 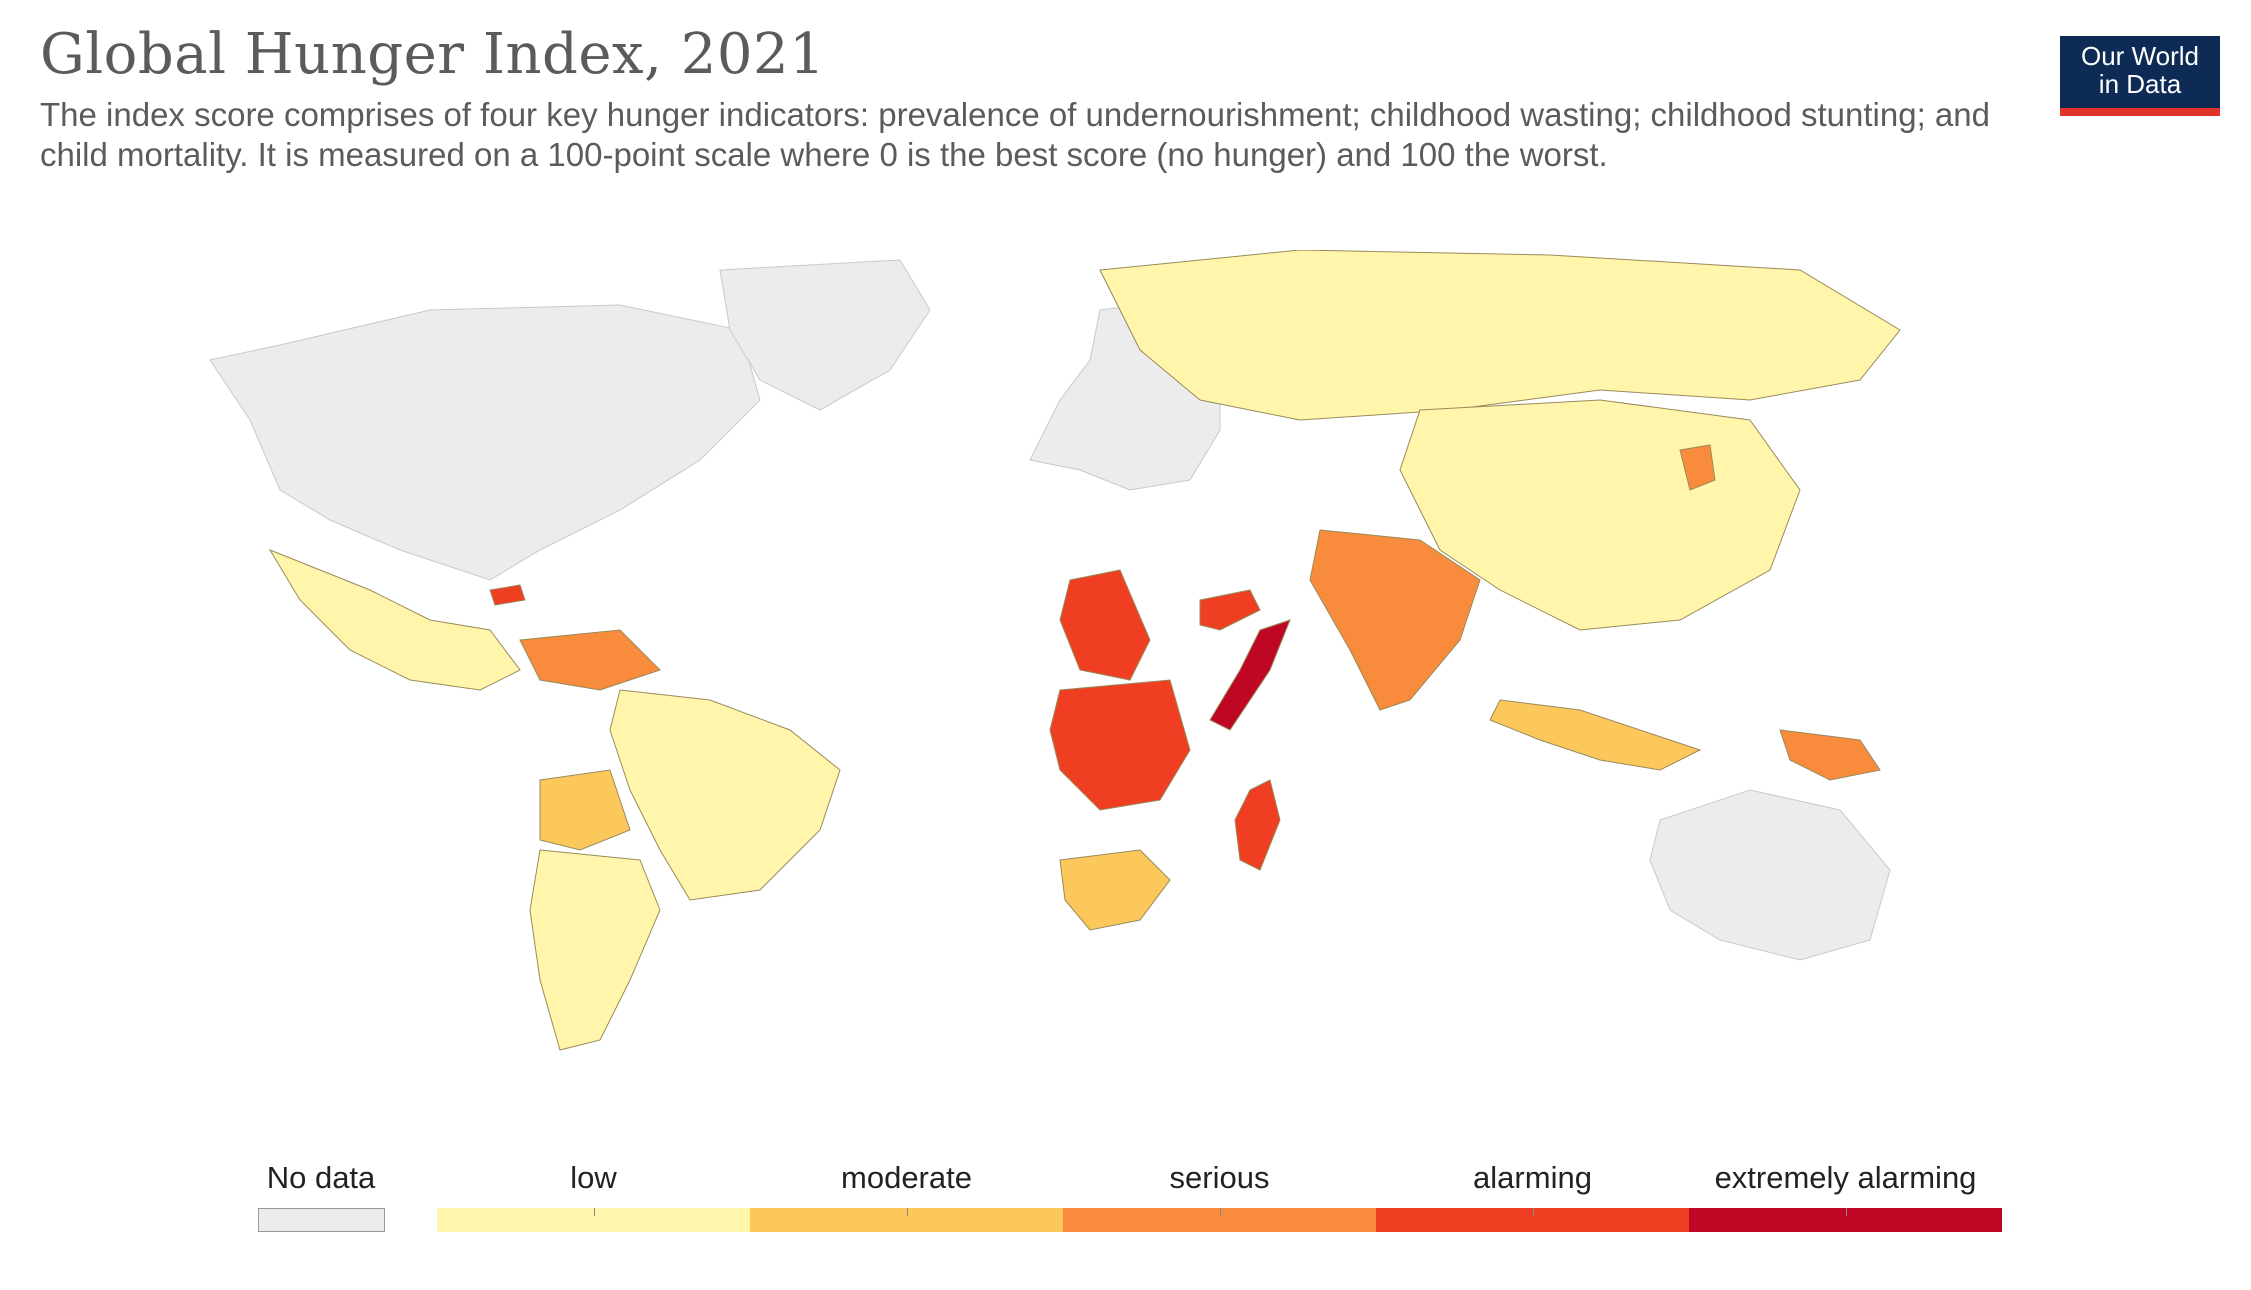 What do you see at coordinates (394, 619) in the screenshot?
I see `region-mexico` at bounding box center [394, 619].